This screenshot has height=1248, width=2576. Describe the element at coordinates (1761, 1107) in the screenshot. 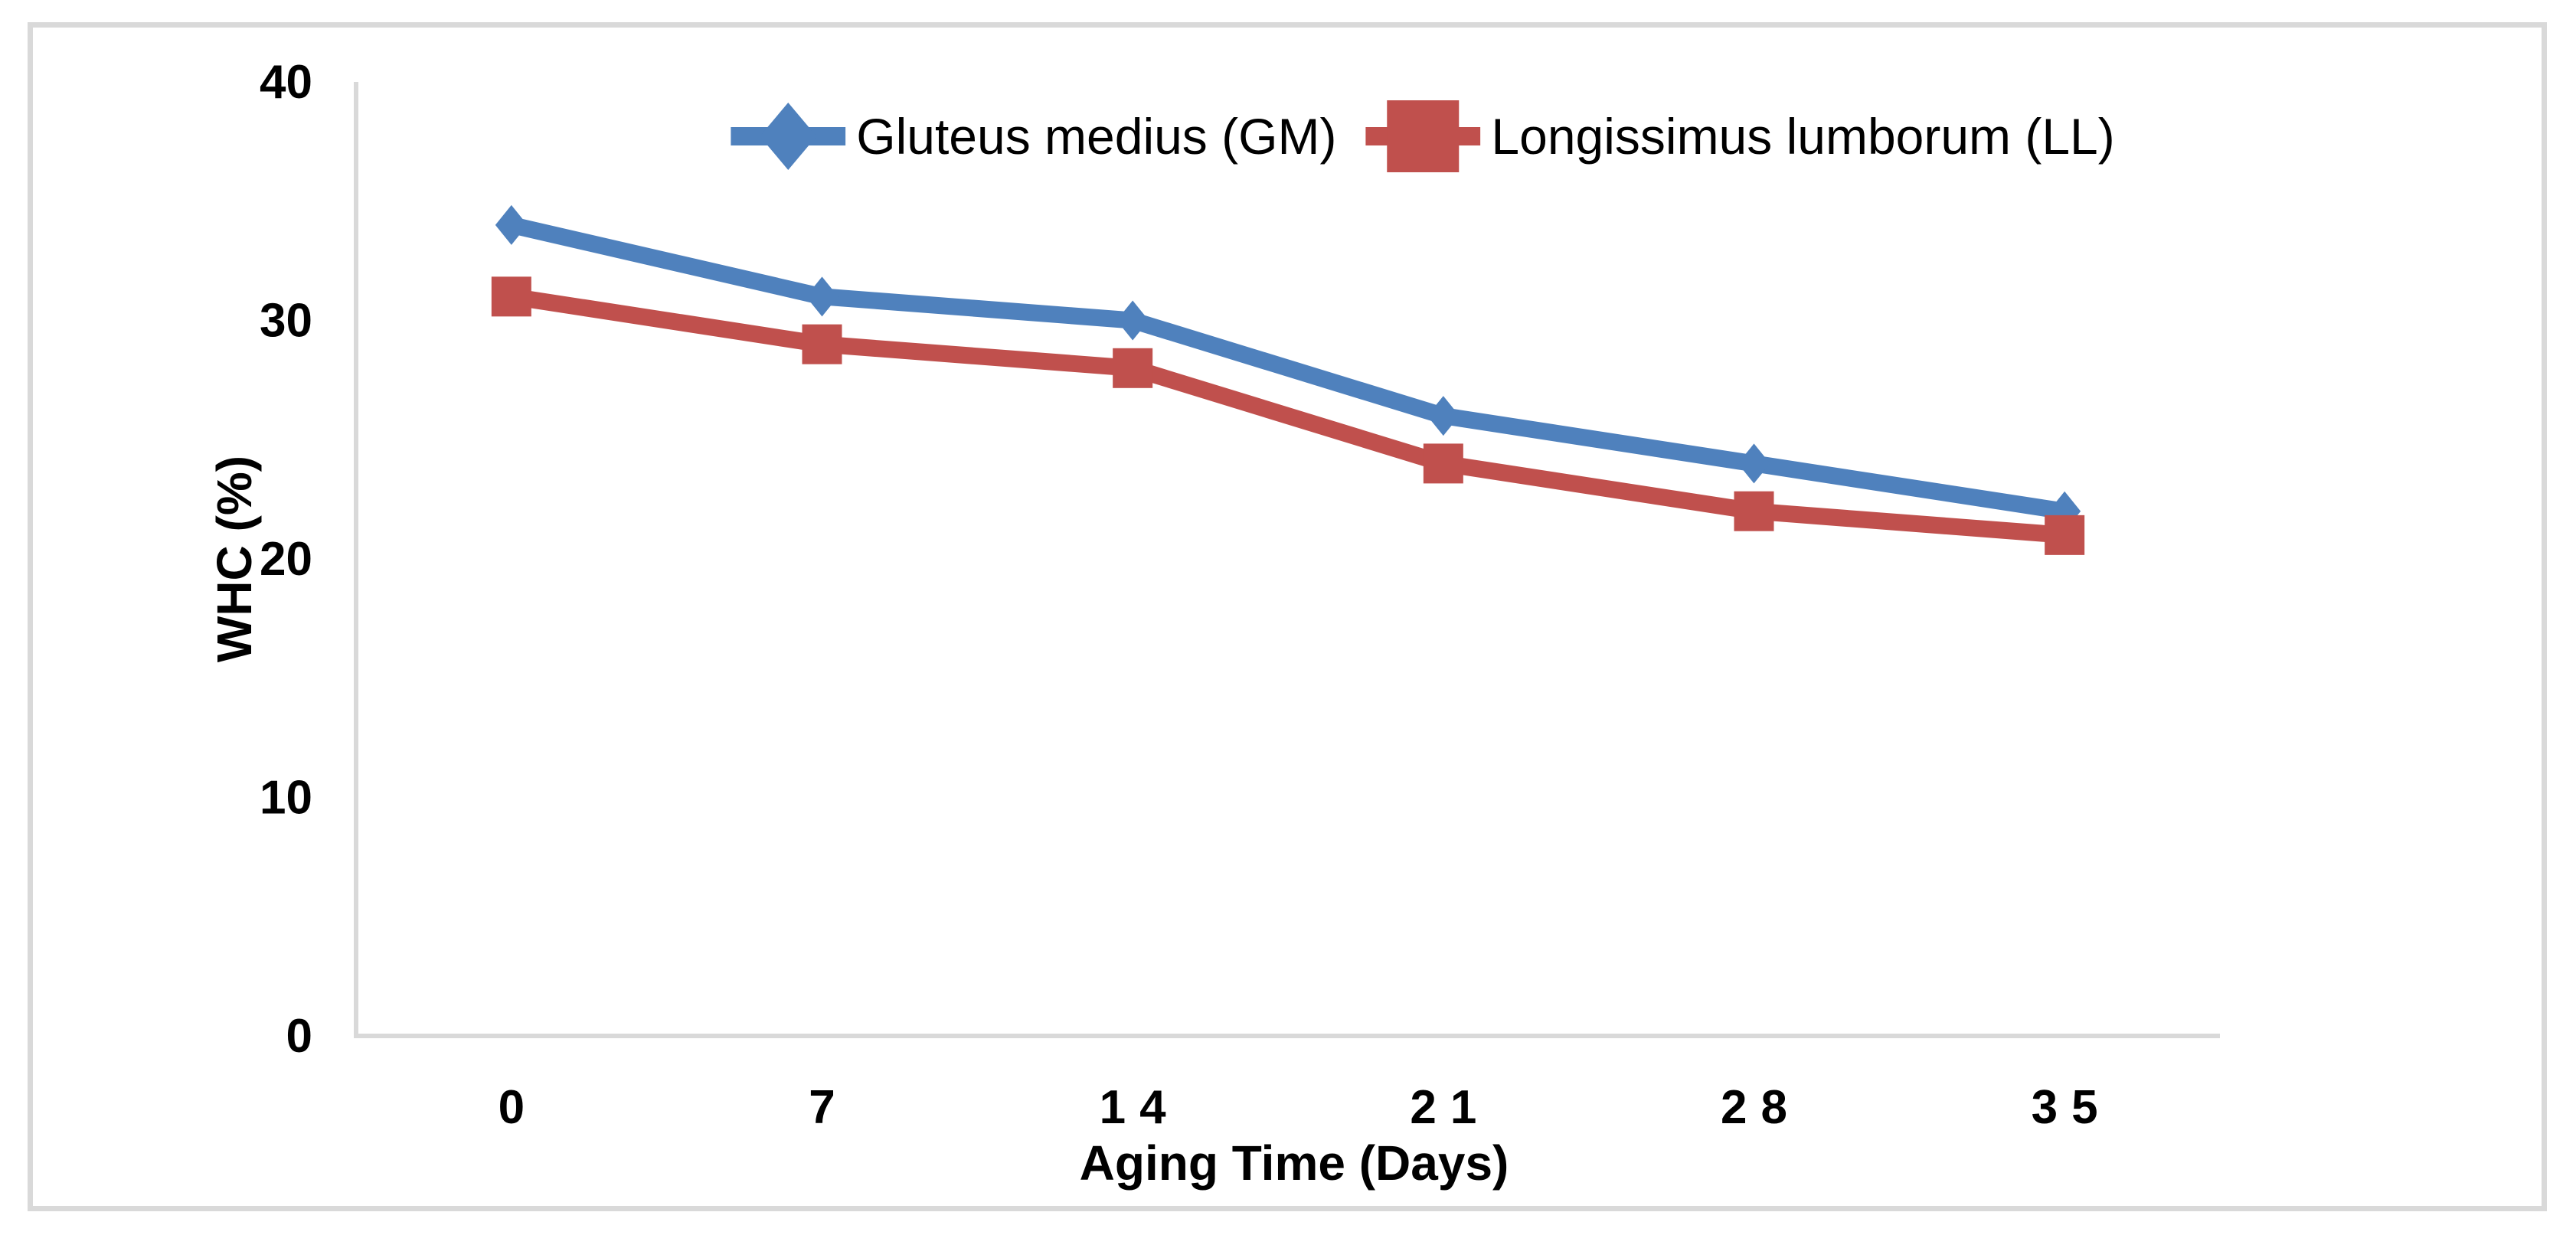

I see `x-tick-label: 28` at that location.